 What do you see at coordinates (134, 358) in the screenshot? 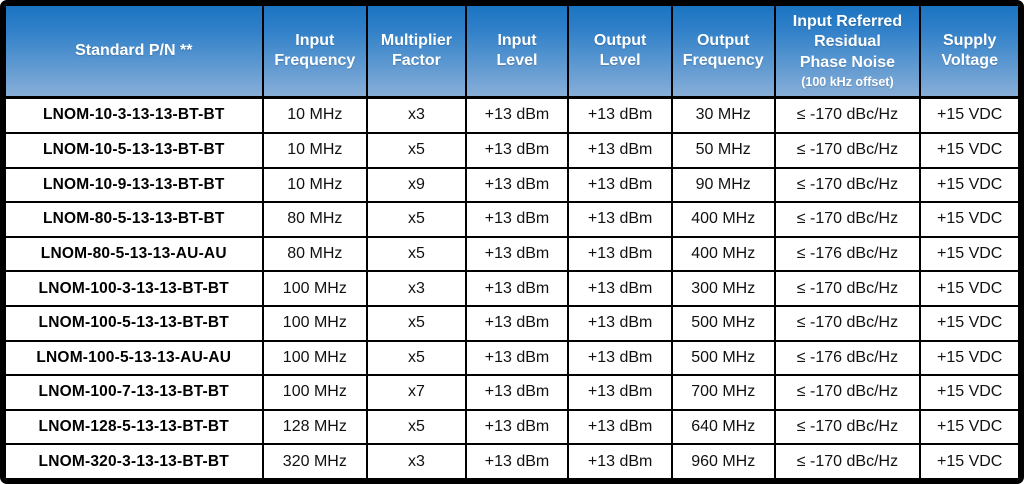
I see `cell-standard-pn: LNOM-100-5-13-13-AU-AU` at bounding box center [134, 358].